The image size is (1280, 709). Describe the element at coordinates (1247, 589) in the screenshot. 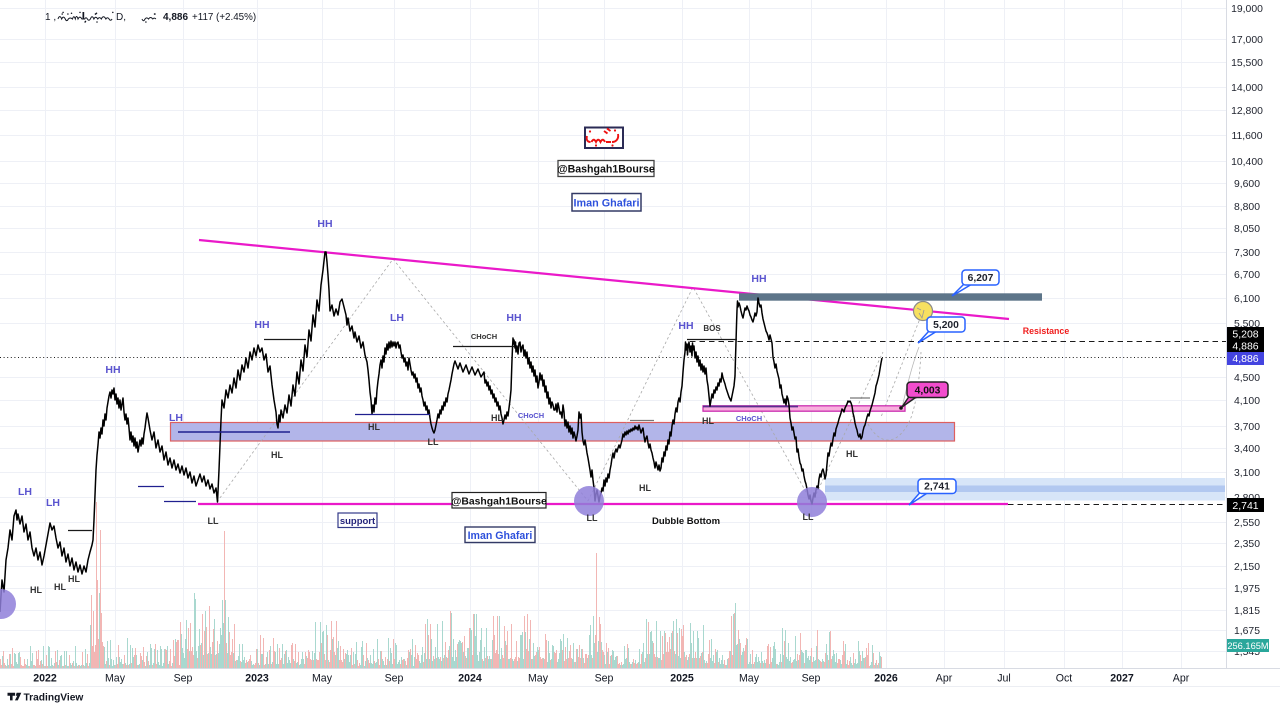

I see `svg-text: 1,975` at that location.